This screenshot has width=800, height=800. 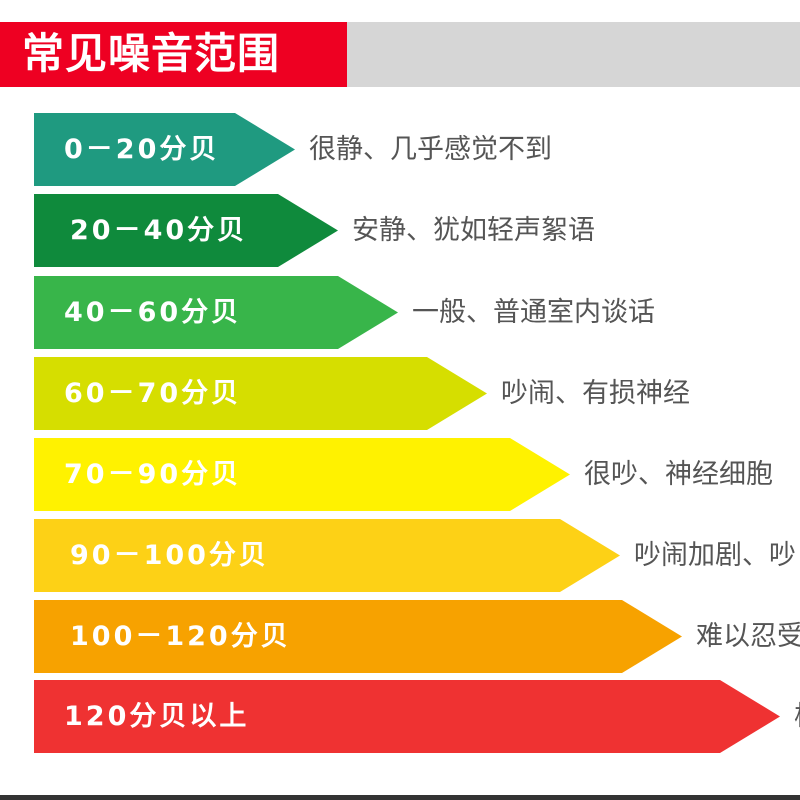 I want to click on level-description: 一般、普通室内谈话, so click(x=533, y=312).